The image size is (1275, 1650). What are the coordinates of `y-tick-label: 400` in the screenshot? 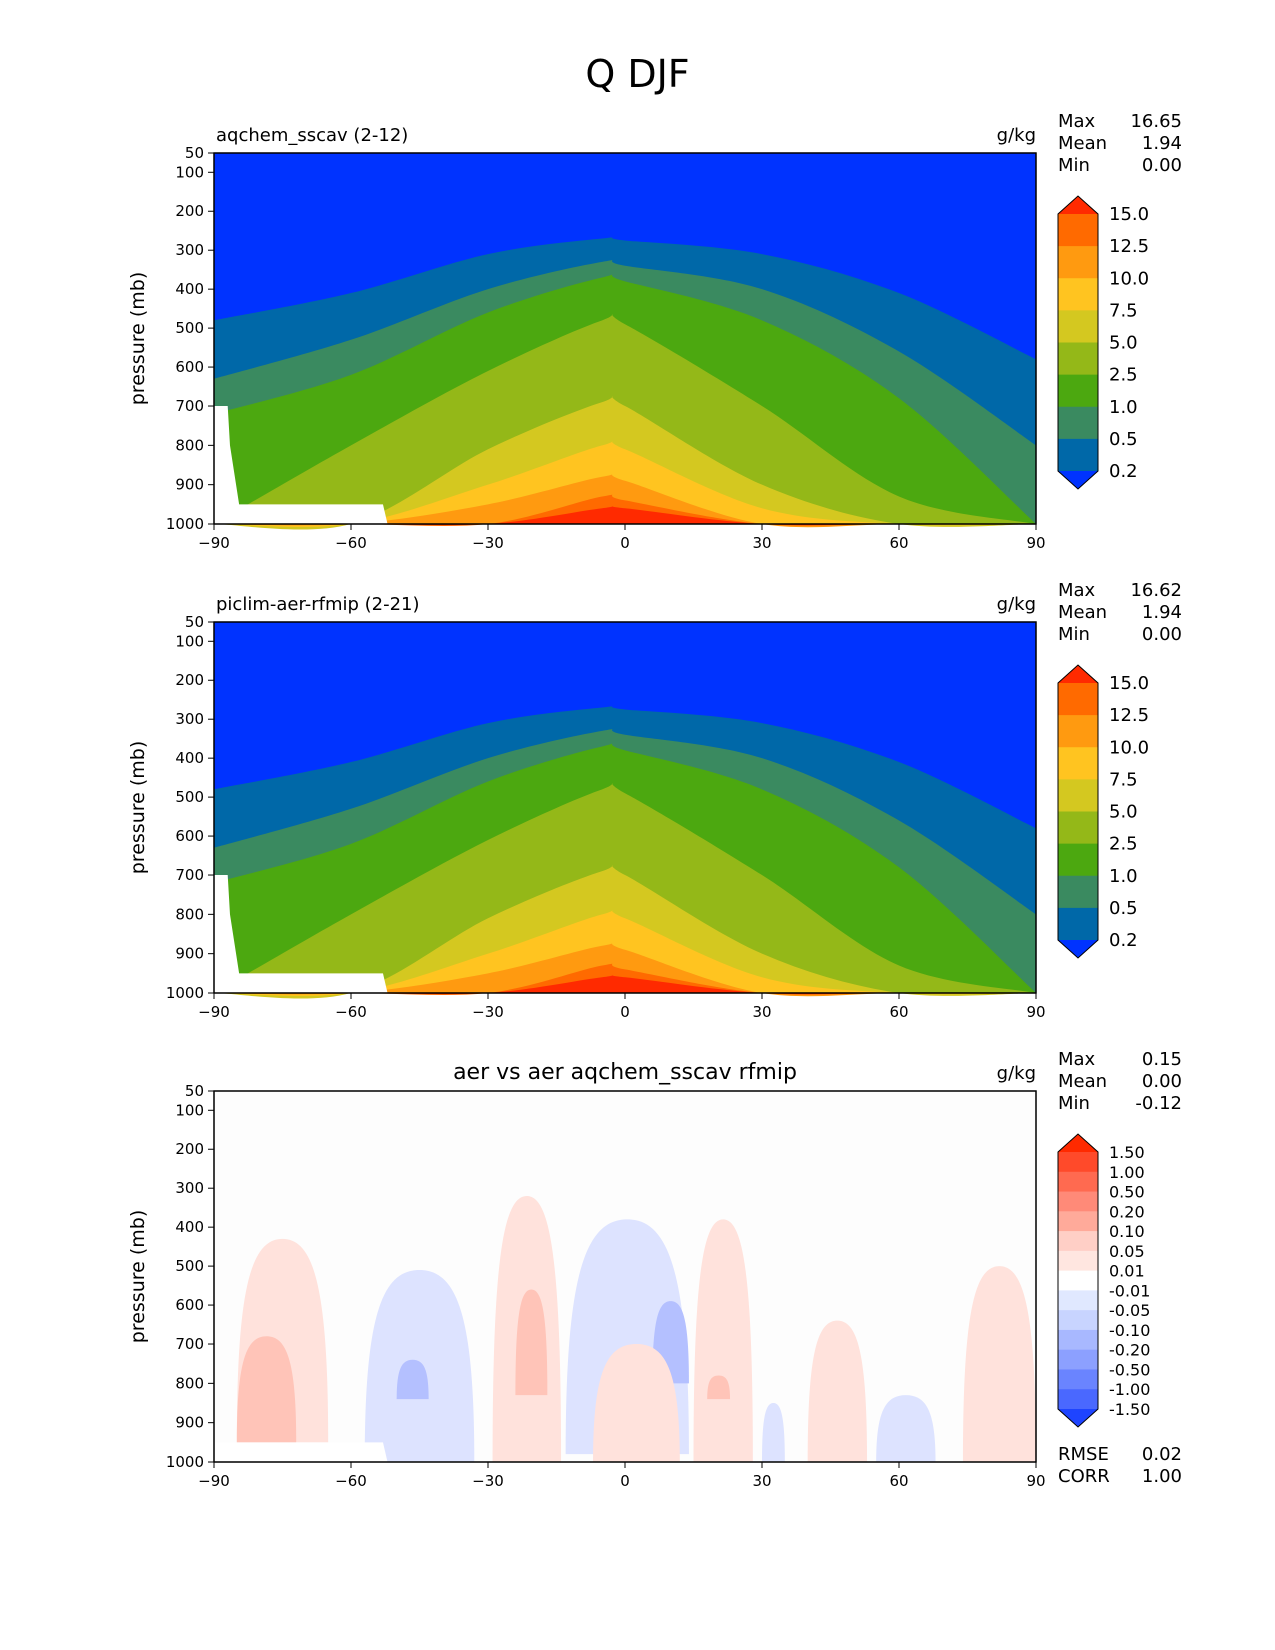 It's located at (189, 1227).